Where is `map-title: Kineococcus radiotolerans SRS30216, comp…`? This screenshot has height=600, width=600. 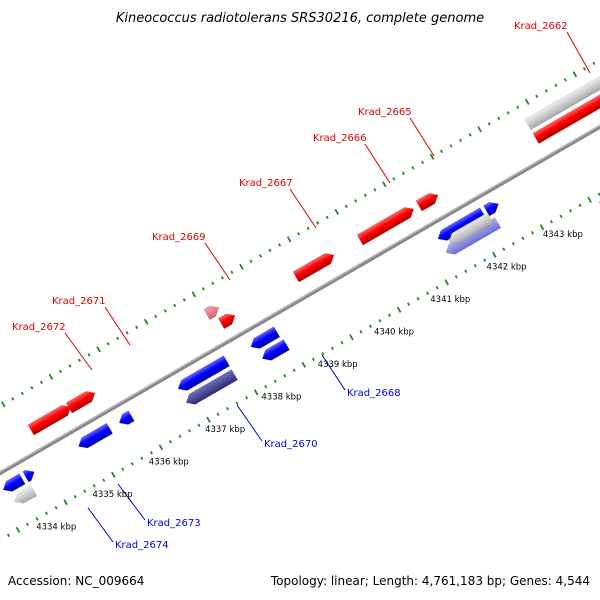 map-title: Kineococcus radiotolerans SRS30216, comp… is located at coordinates (300, 18).